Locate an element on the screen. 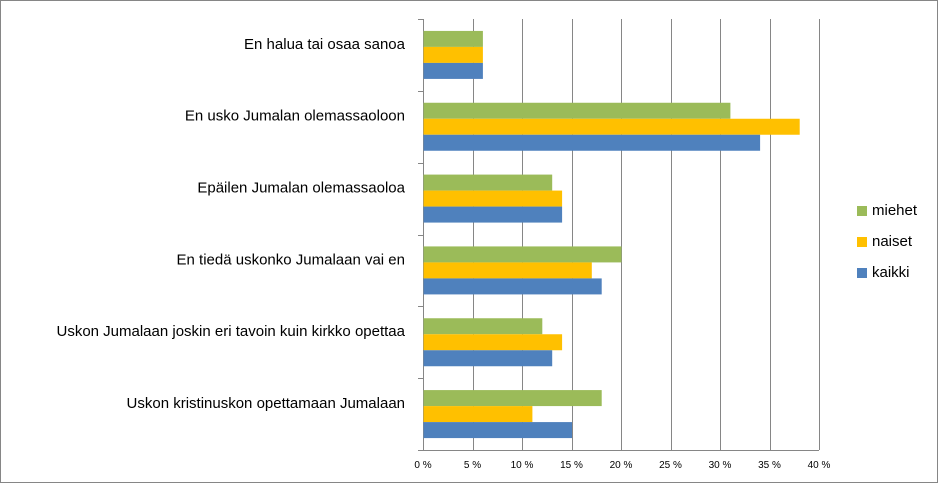 The height and width of the screenshot is (483, 938). x-tick-label-4: 20 % is located at coordinates (621, 465).